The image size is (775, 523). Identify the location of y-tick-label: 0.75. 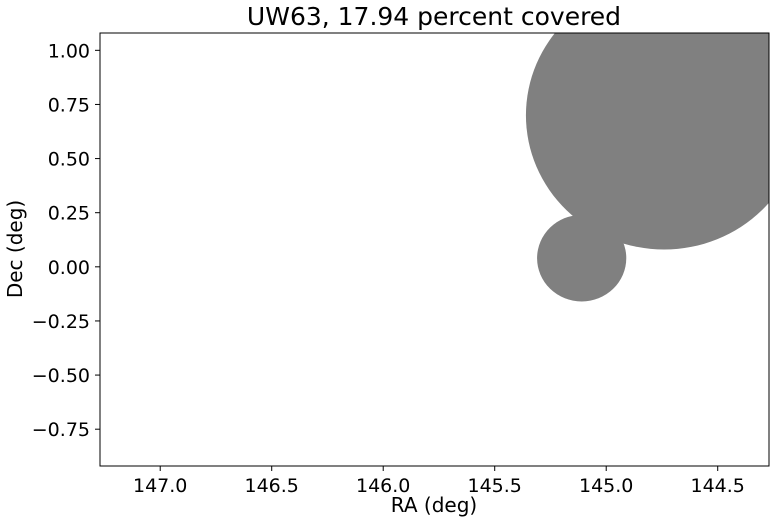
(69, 105).